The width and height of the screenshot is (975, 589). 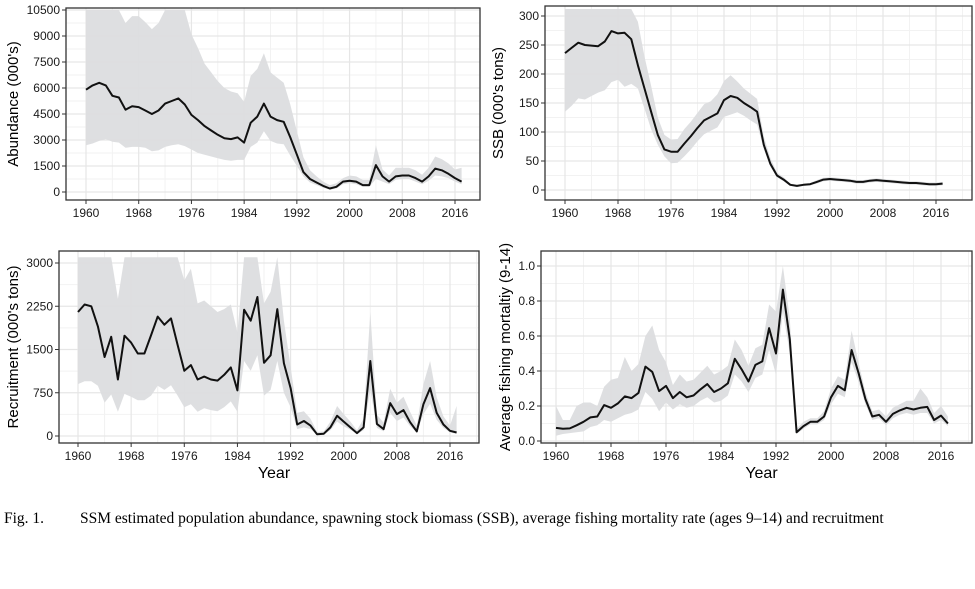 I want to click on y-tick-label: 0.8, so click(x=526, y=301).